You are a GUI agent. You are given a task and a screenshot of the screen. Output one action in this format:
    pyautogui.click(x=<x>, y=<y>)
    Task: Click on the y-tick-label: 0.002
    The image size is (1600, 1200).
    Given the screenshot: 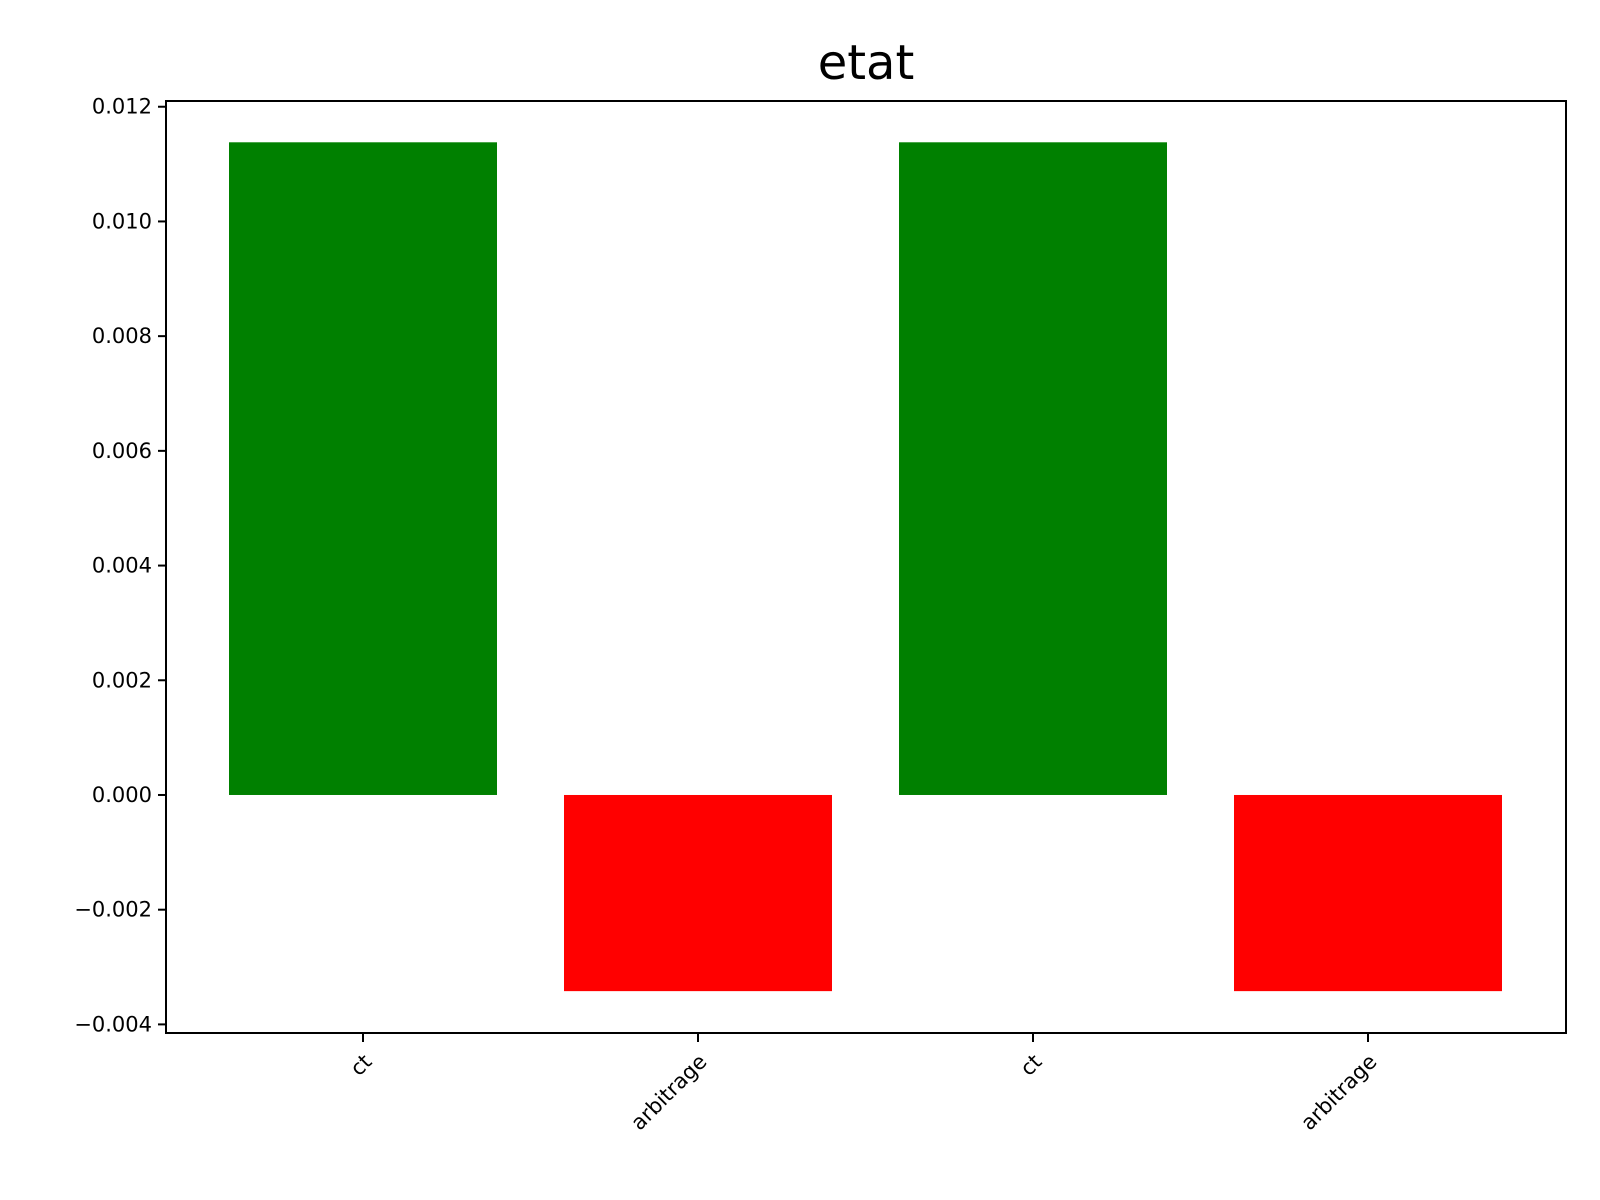 What is the action you would take?
    pyautogui.click(x=122, y=680)
    